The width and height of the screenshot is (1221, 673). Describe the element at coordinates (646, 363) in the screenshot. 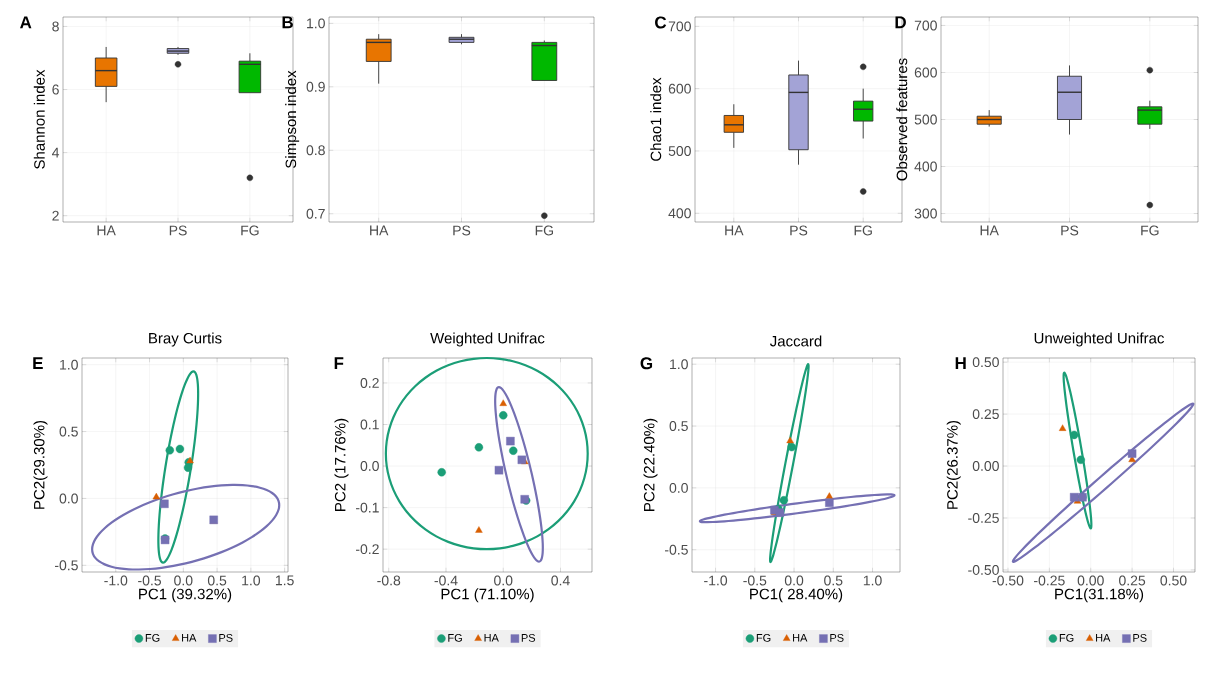

I see `text: G` at that location.